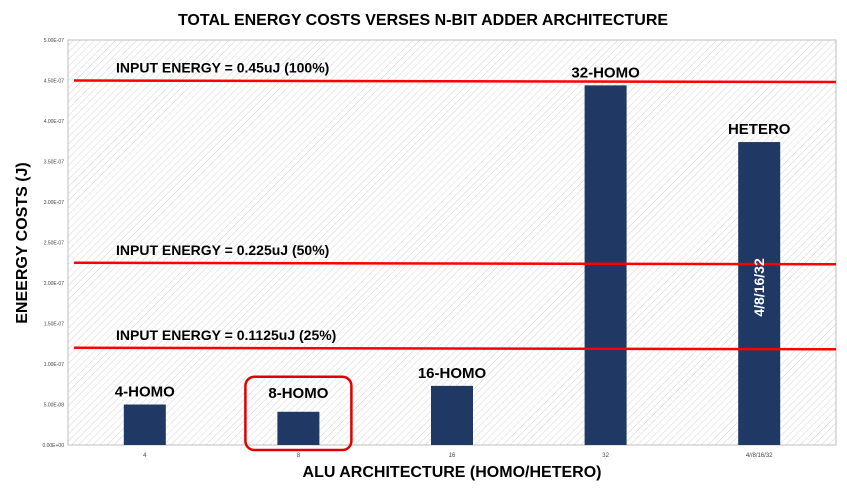 This screenshot has width=847, height=495. I want to click on y-tick-label: 5.00E-08, so click(54, 406).